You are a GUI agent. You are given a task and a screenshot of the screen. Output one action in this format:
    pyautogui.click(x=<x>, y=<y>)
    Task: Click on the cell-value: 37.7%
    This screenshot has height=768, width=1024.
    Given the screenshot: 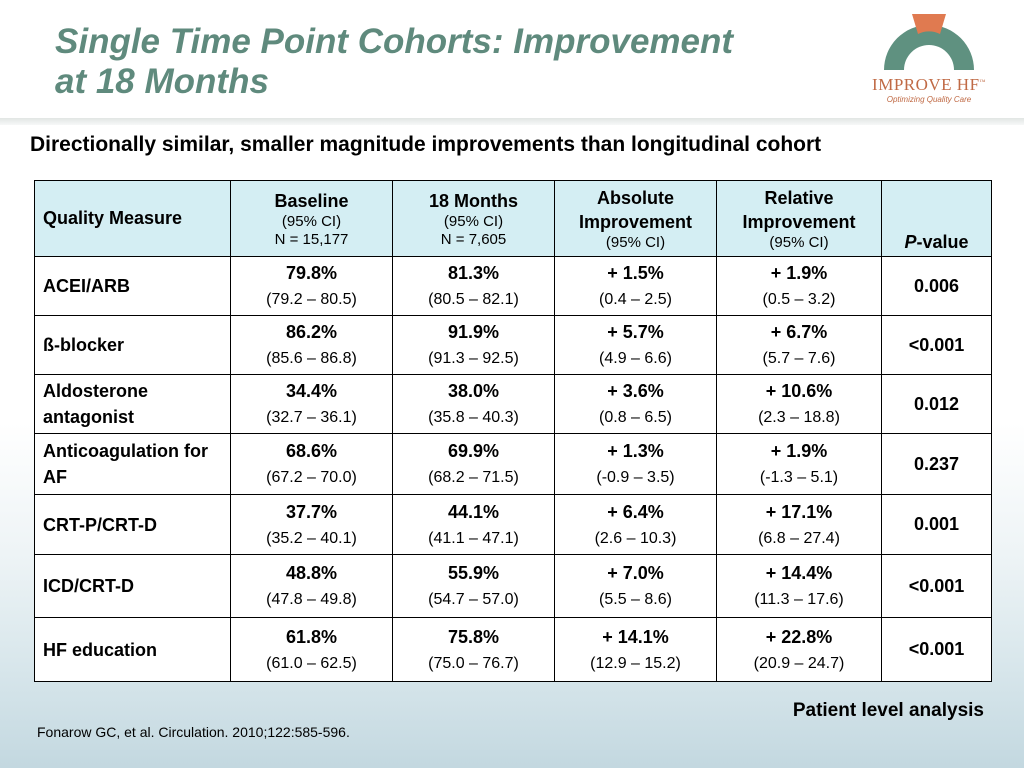 What is the action you would take?
    pyautogui.click(x=311, y=511)
    